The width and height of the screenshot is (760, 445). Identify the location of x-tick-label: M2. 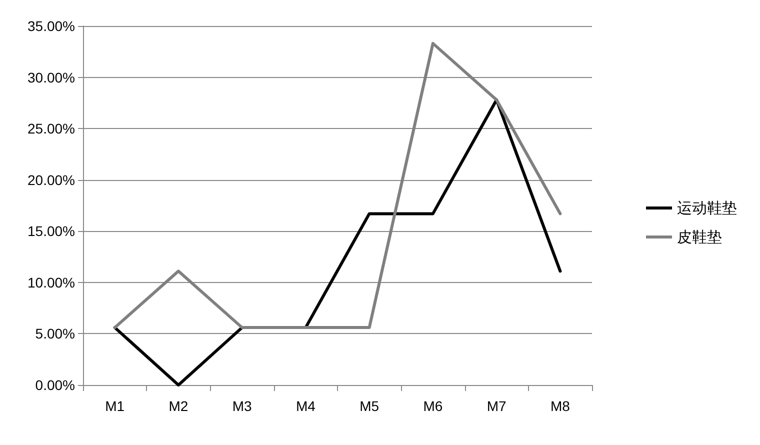
(178, 406).